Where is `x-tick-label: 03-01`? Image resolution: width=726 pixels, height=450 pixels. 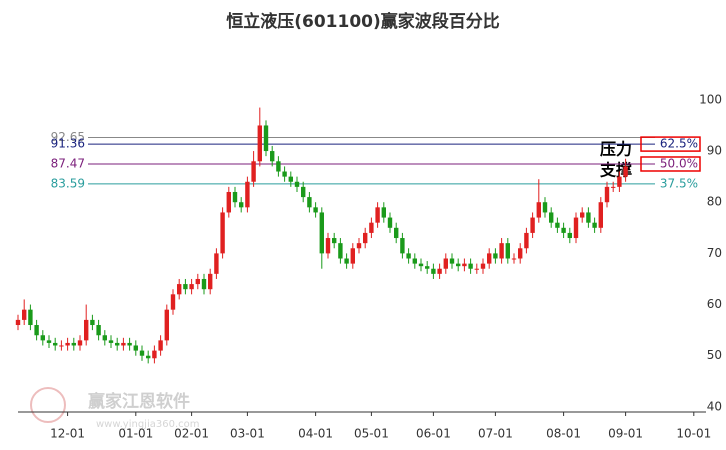
x-tick-label: 03-01 is located at coordinates (247, 434).